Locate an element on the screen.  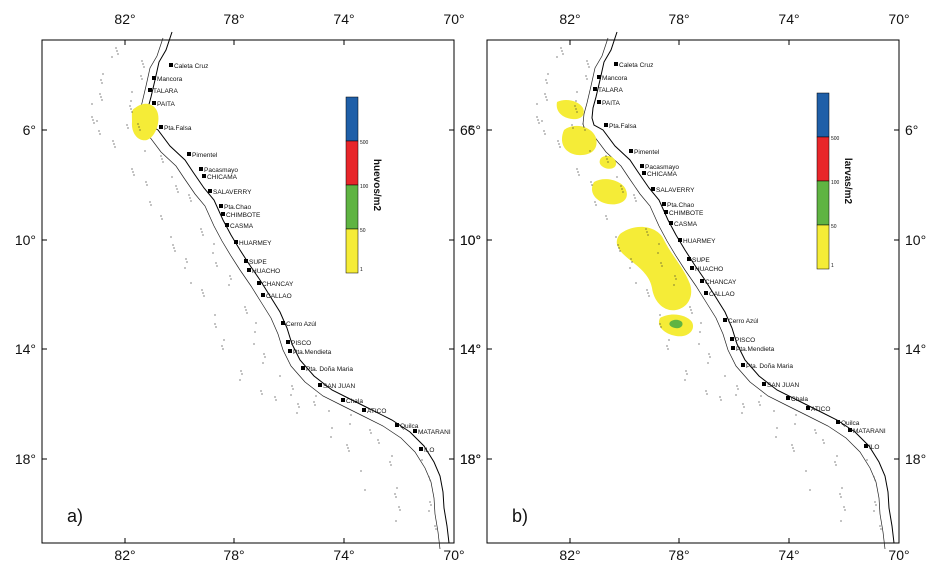
egg-patch is located at coordinates (145, 122).